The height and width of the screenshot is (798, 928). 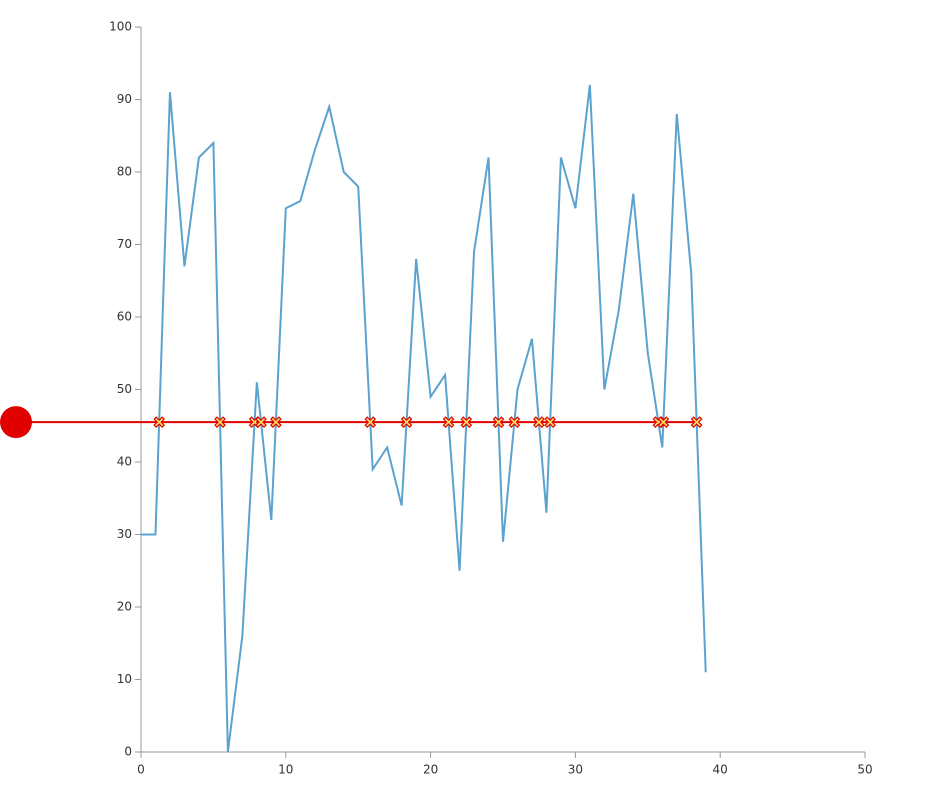 What do you see at coordinates (124, 607) in the screenshot?
I see `y-tick-label: 20` at bounding box center [124, 607].